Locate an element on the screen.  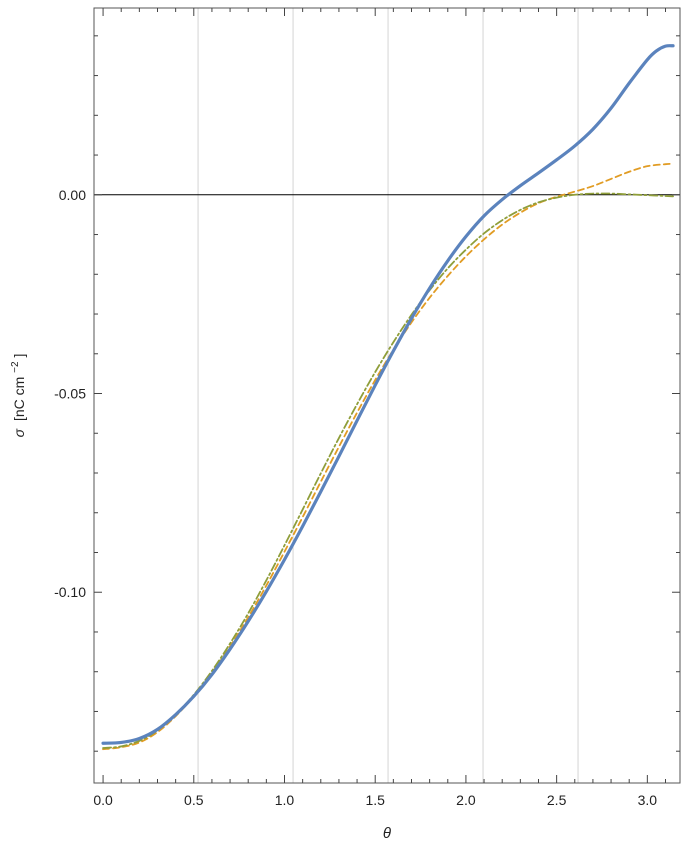
x-tick-label: 3.0 is located at coordinates (648, 800).